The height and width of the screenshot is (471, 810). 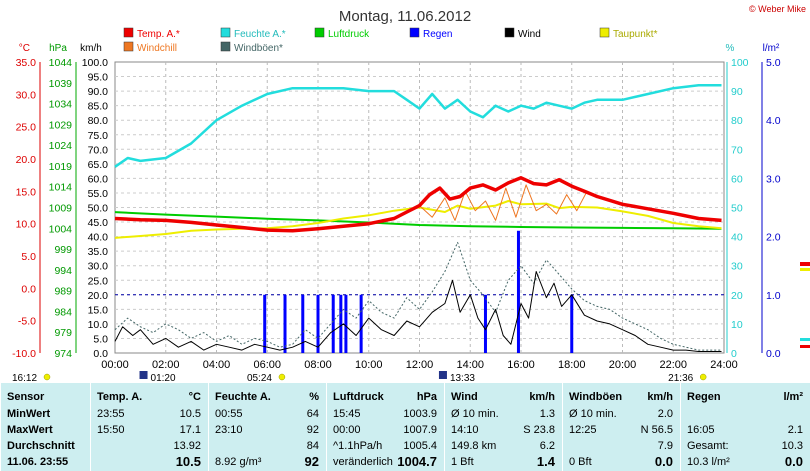 What do you see at coordinates (701, 430) in the screenshot?
I see `stats-rain-left-1: 16:05` at bounding box center [701, 430].